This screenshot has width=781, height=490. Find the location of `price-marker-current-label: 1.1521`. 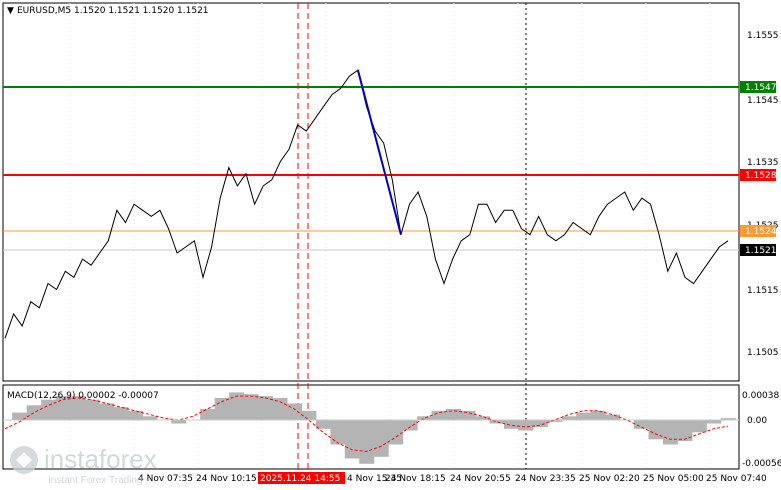

price-marker-current-label: 1.1521 is located at coordinates (761, 251).